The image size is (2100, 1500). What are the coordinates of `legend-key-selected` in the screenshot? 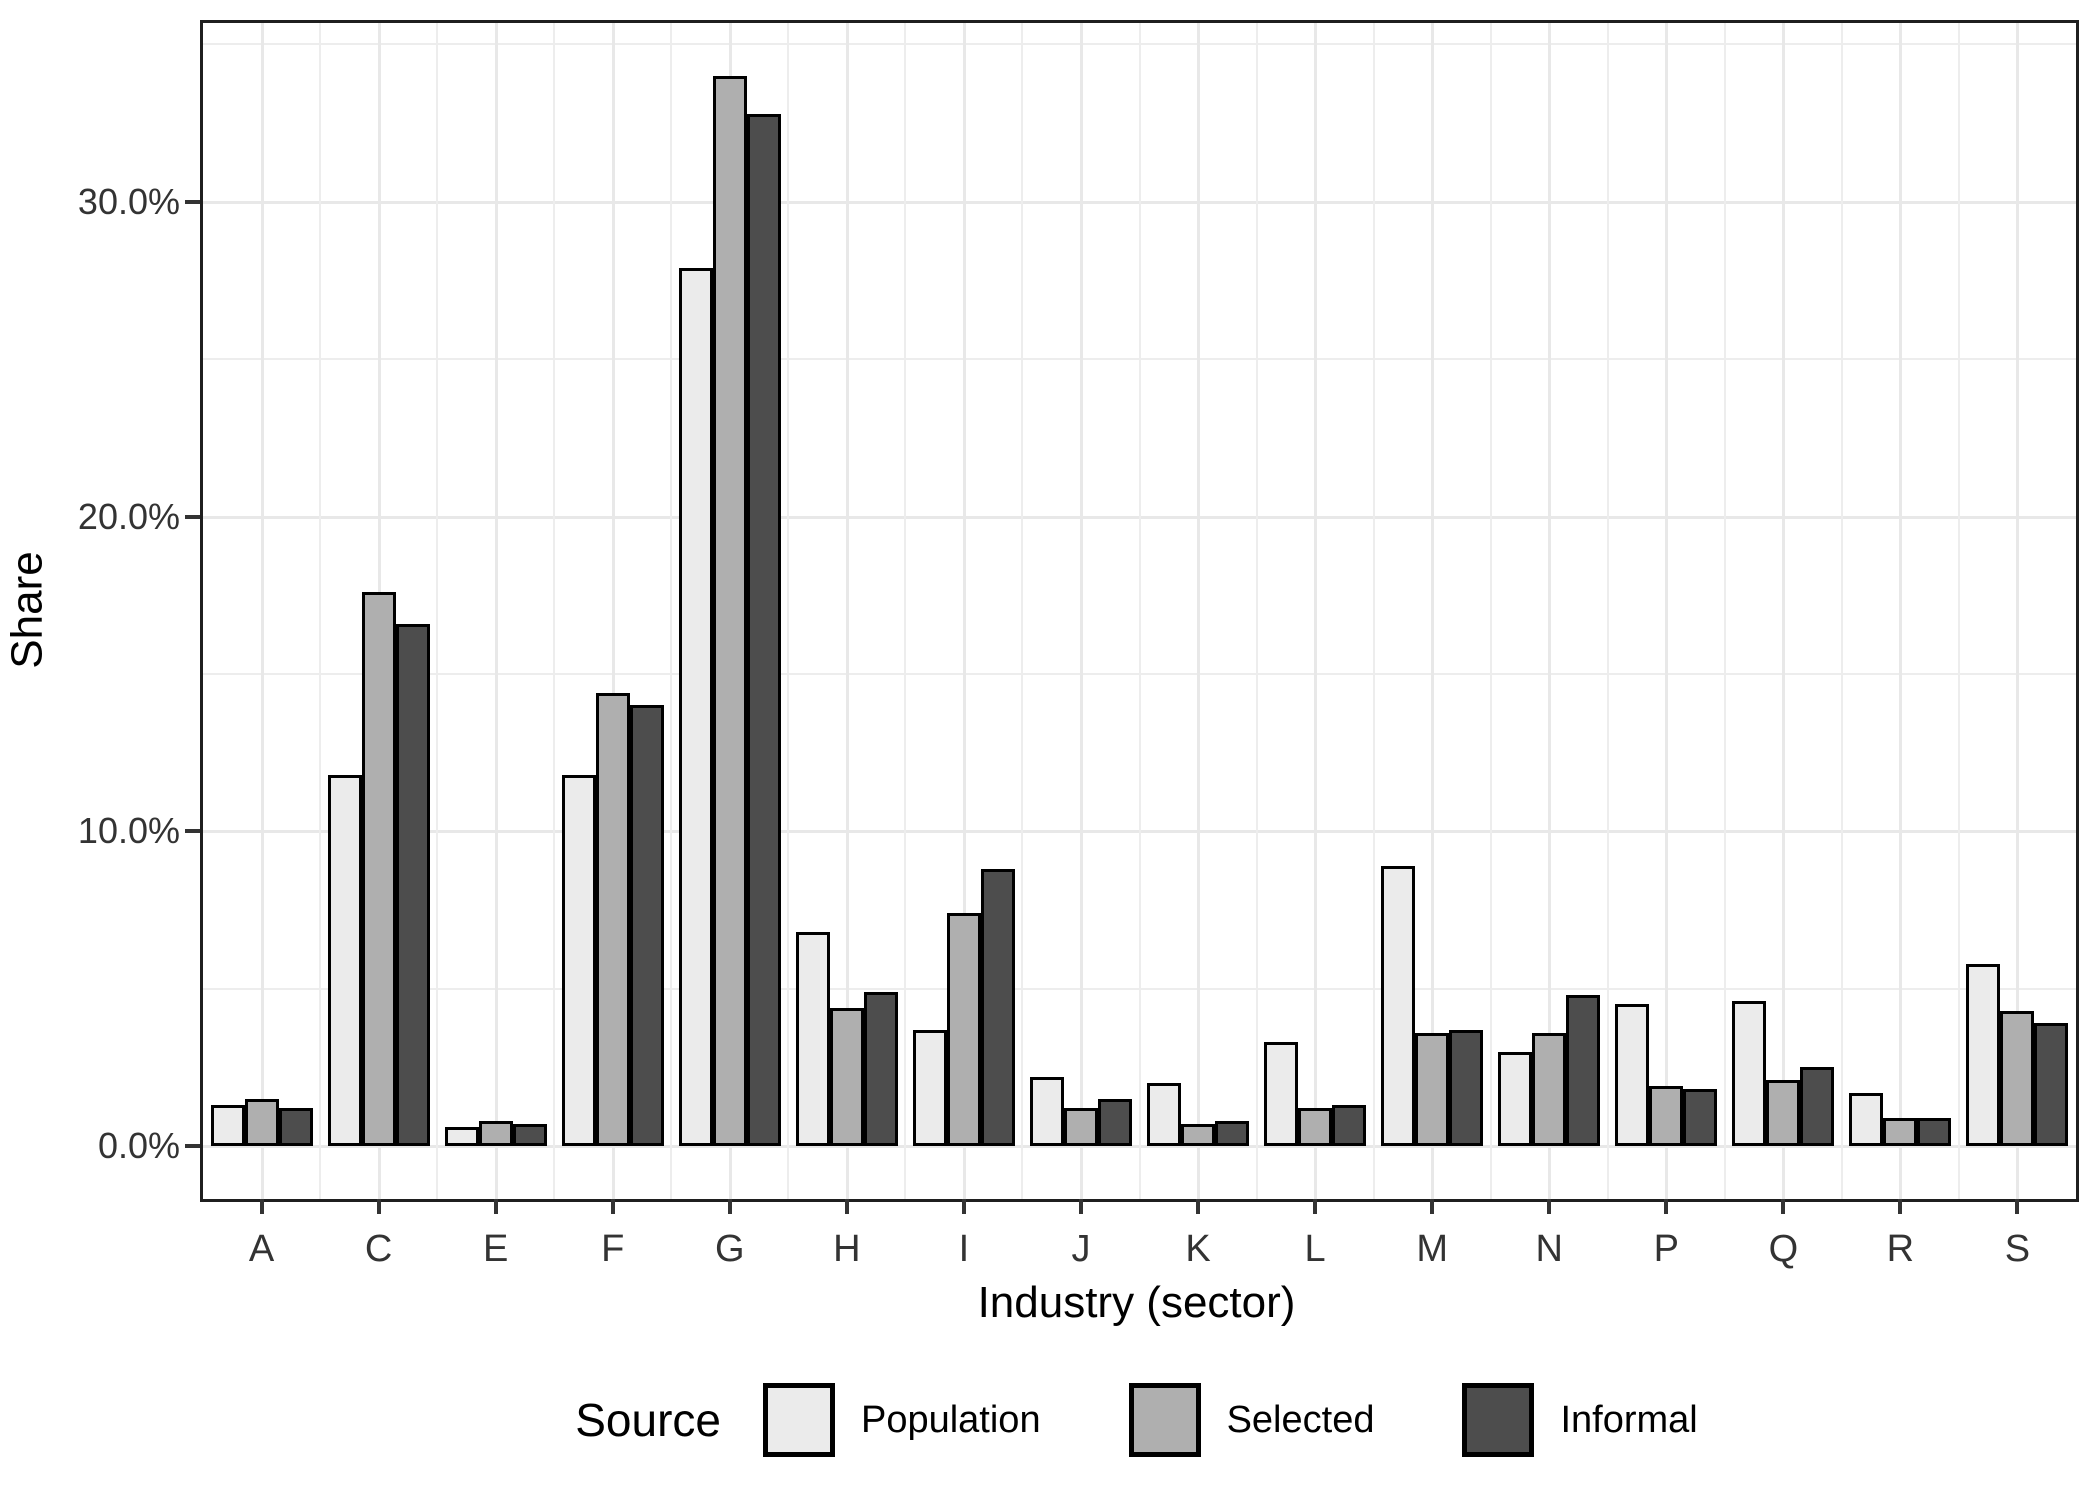 It's located at (1164, 1420).